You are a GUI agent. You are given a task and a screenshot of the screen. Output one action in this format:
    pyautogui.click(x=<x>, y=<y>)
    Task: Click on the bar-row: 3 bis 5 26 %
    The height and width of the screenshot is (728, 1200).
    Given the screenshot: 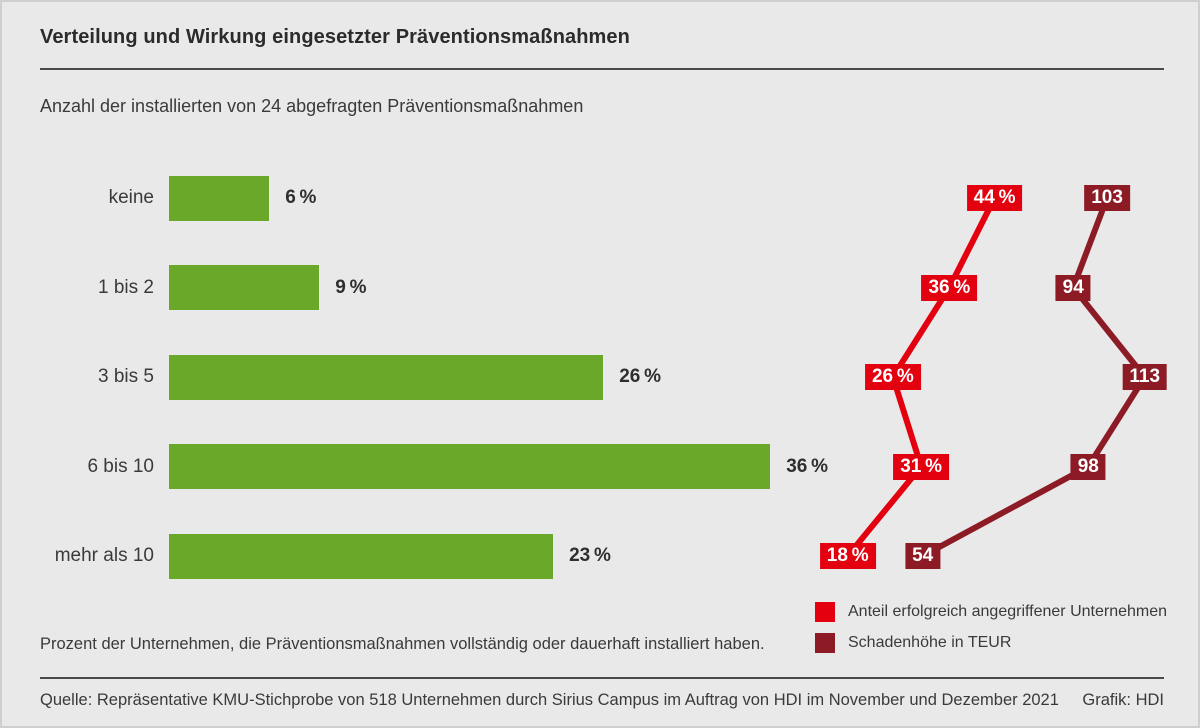 What is the action you would take?
    pyautogui.click(x=351, y=377)
    